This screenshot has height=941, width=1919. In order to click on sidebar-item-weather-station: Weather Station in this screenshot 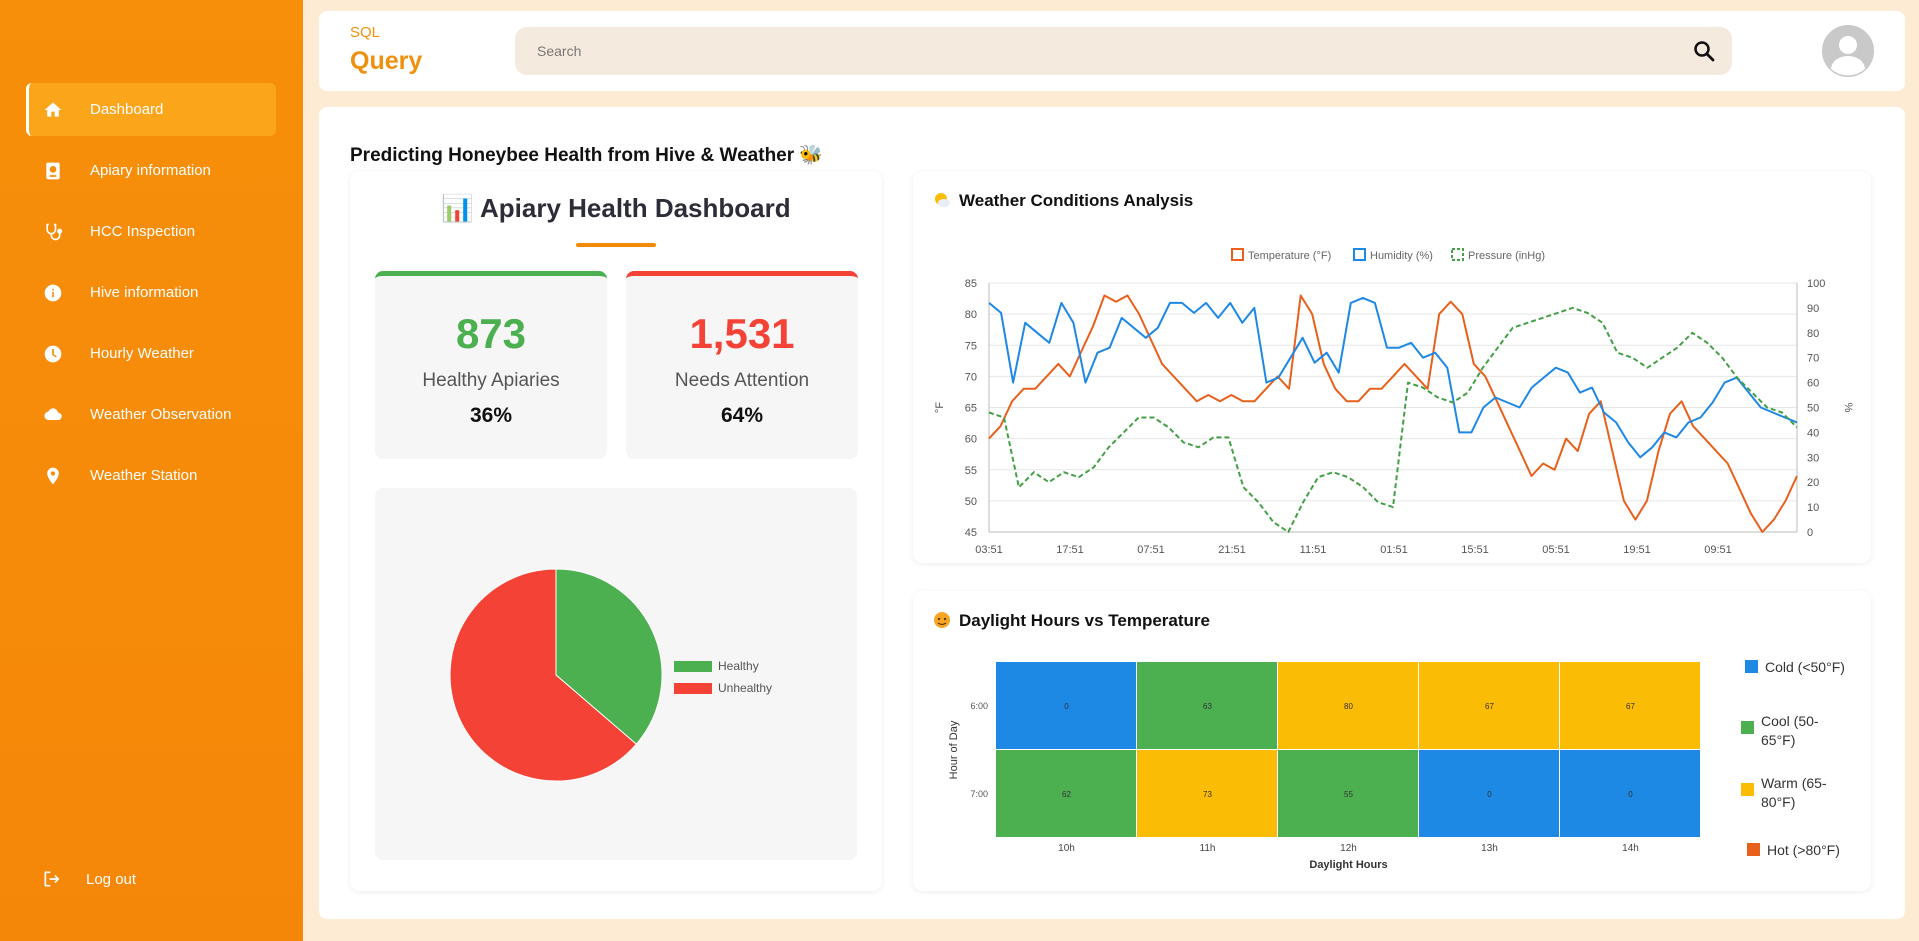, I will do `click(151, 475)`.